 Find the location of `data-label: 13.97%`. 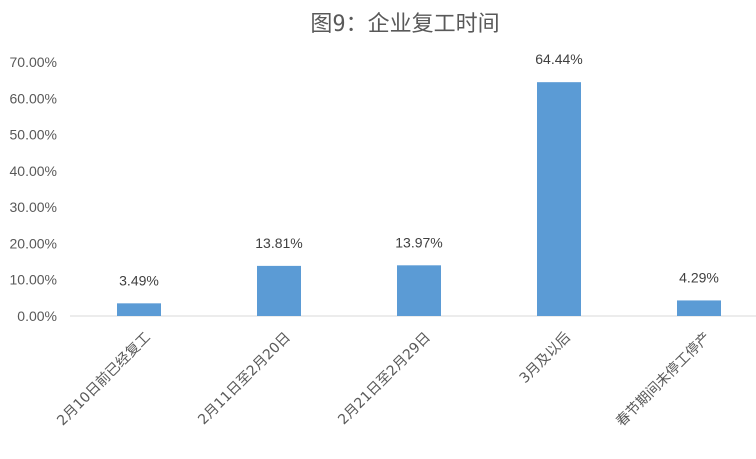

data-label: 13.97% is located at coordinates (418, 242).